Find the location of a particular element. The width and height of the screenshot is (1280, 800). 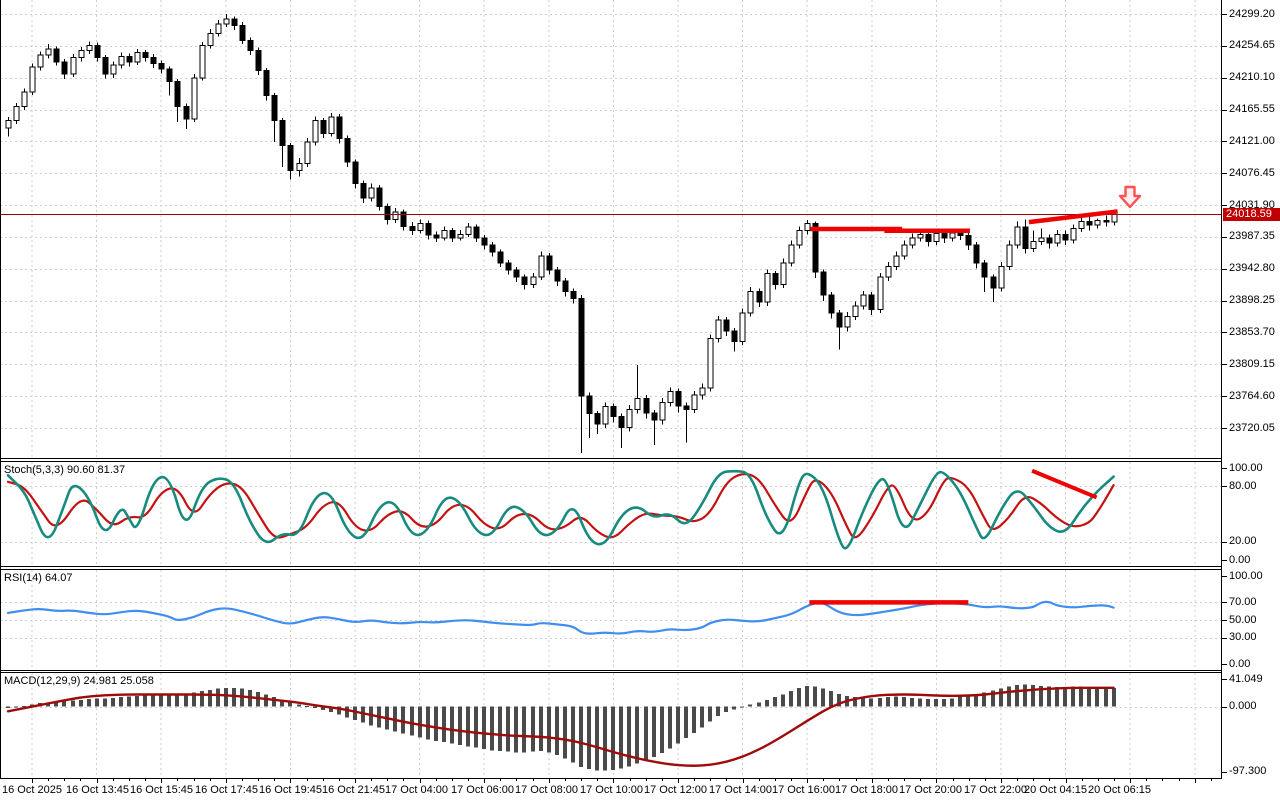

macd-signal-line is located at coordinates (560, 726).